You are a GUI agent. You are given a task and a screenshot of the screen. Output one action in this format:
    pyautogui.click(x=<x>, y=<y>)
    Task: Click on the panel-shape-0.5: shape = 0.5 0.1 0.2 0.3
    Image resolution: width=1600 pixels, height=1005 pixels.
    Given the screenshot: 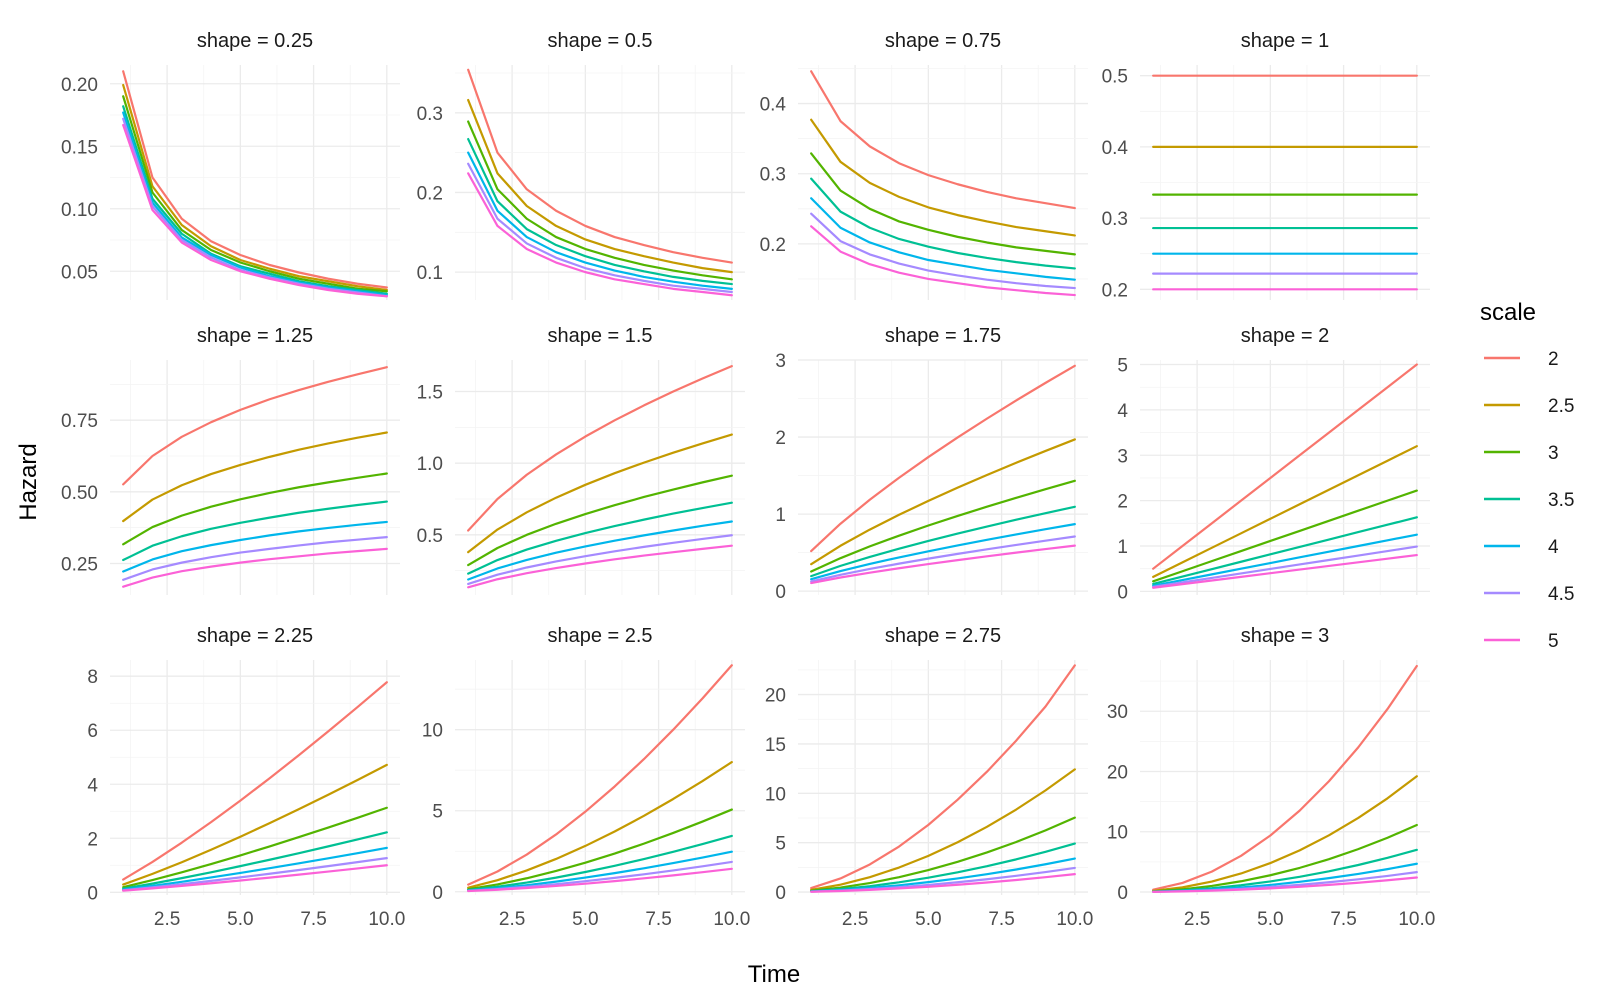 What is the action you would take?
    pyautogui.click(x=581, y=165)
    